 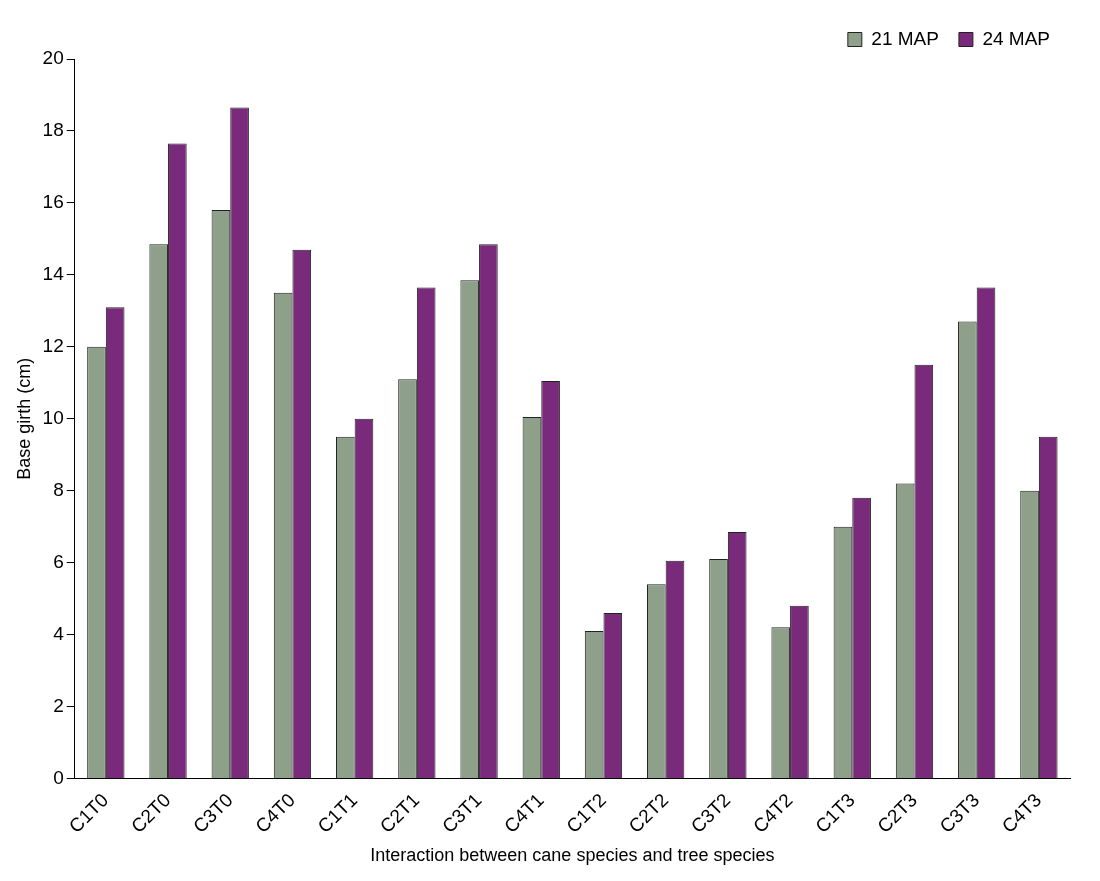 What do you see at coordinates (53, 202) in the screenshot?
I see `y-tick-label: 16` at bounding box center [53, 202].